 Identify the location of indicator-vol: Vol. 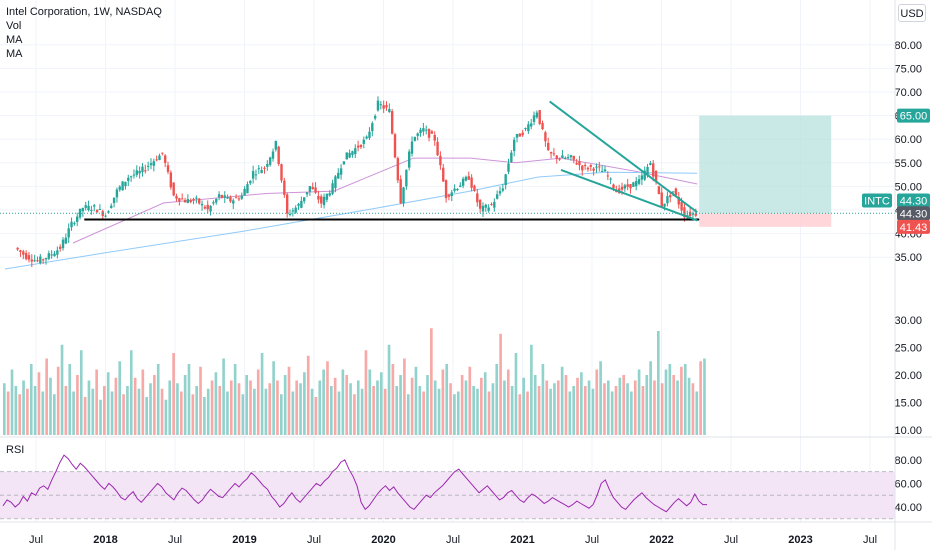
(14, 26).